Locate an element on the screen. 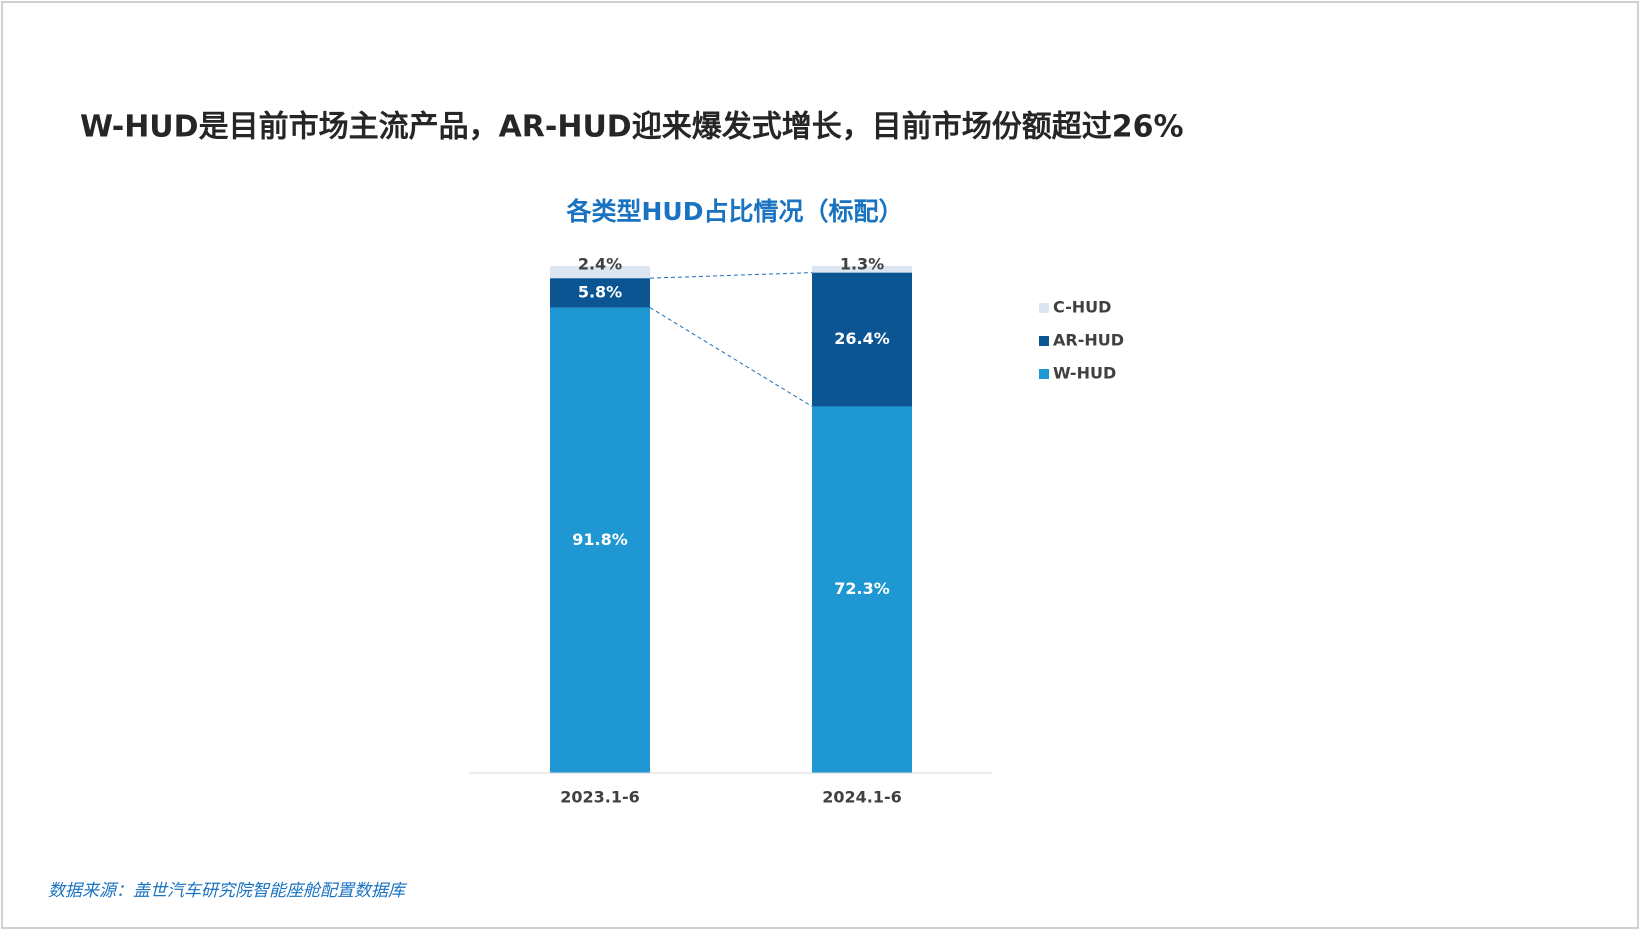 Image resolution: width=1640 pixels, height=934 pixels. value-label: 91.8% is located at coordinates (600, 539).